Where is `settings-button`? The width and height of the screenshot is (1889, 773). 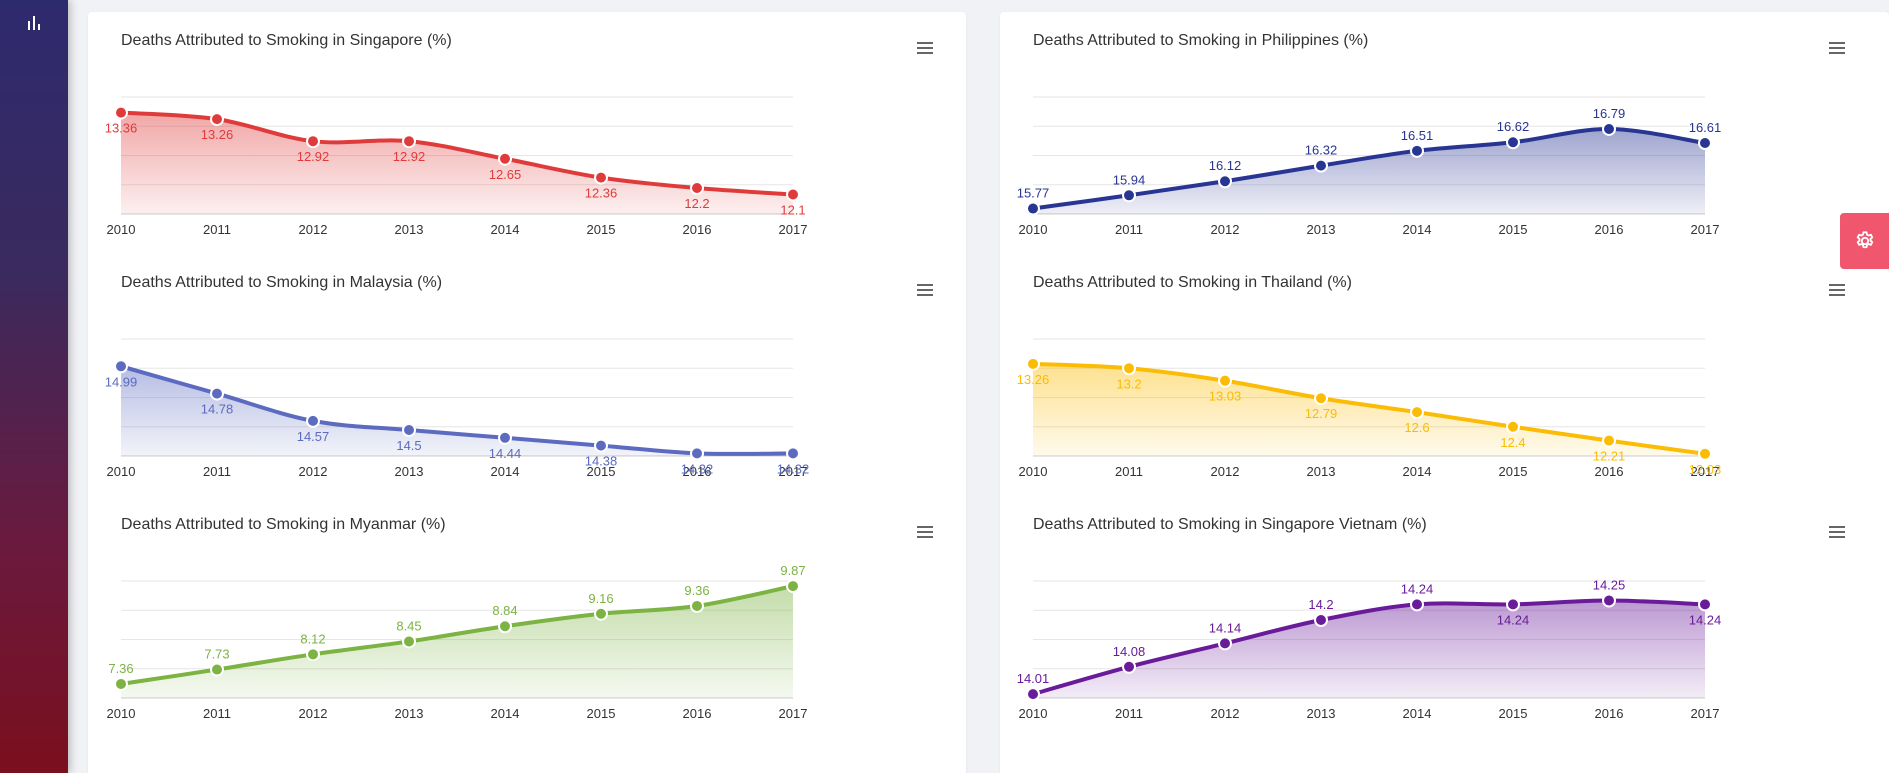 settings-button is located at coordinates (1864, 241).